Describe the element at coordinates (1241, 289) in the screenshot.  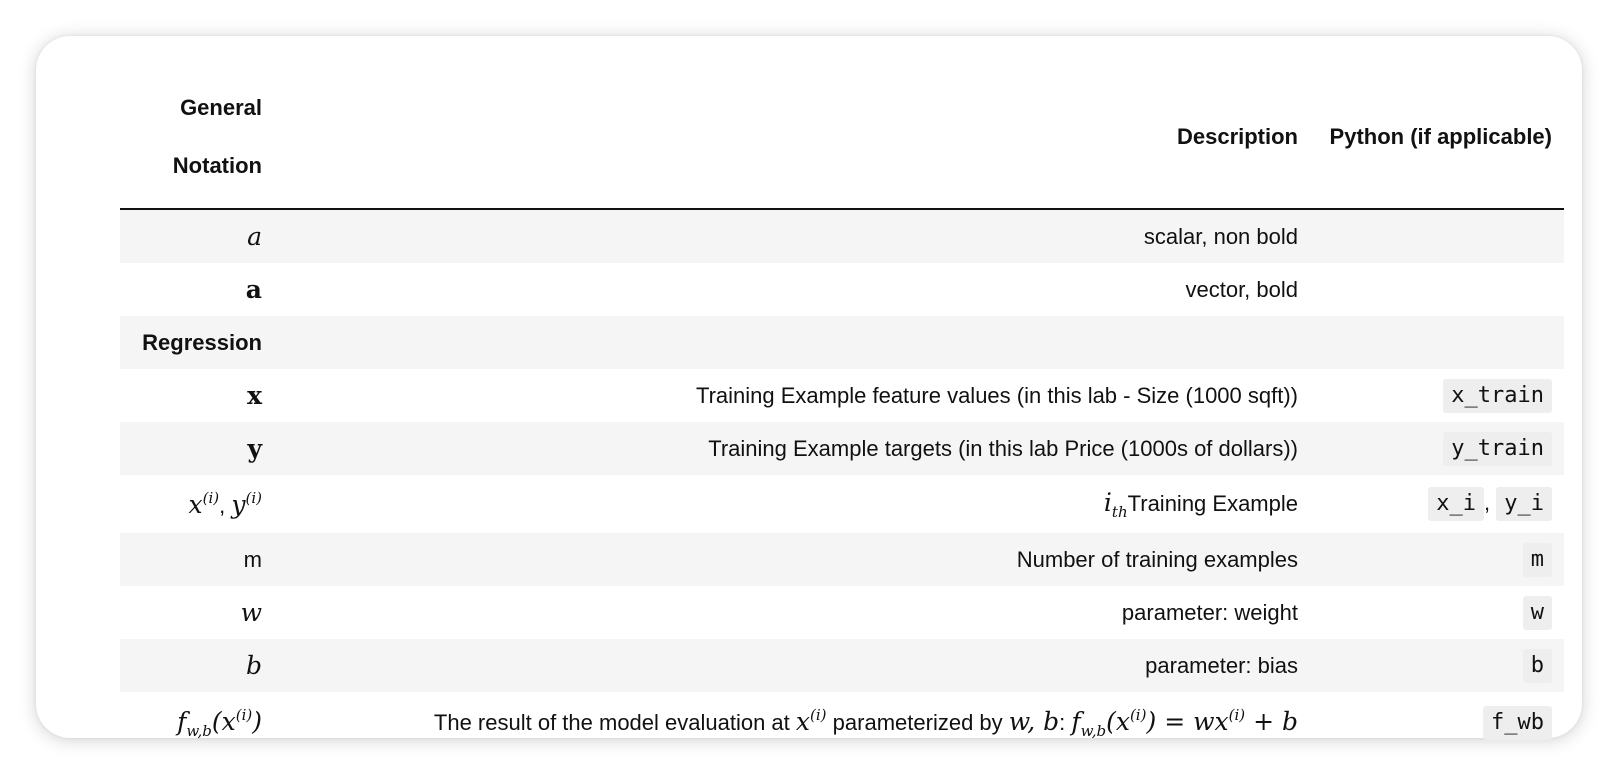
I see `description-cell: vector, bold` at that location.